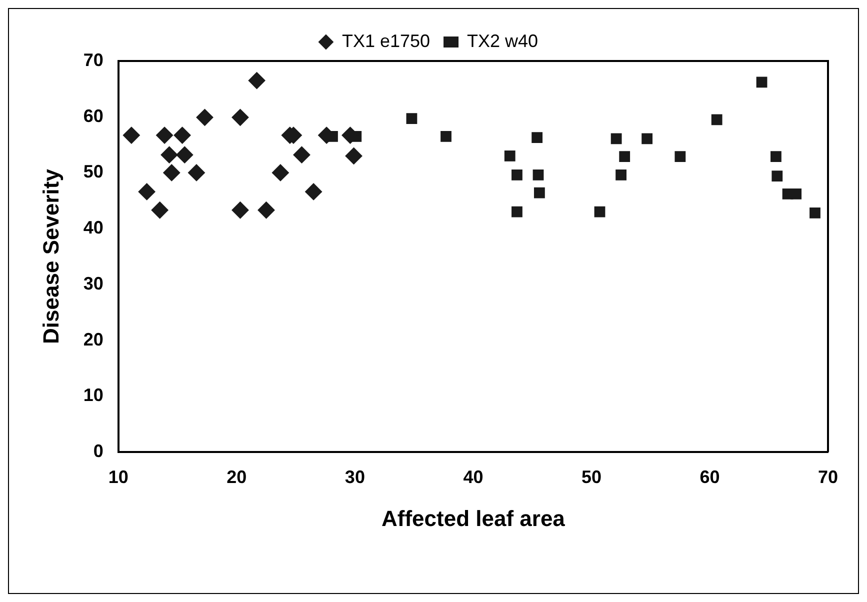  I want to click on legend-label: TX2 w40, so click(502, 40).